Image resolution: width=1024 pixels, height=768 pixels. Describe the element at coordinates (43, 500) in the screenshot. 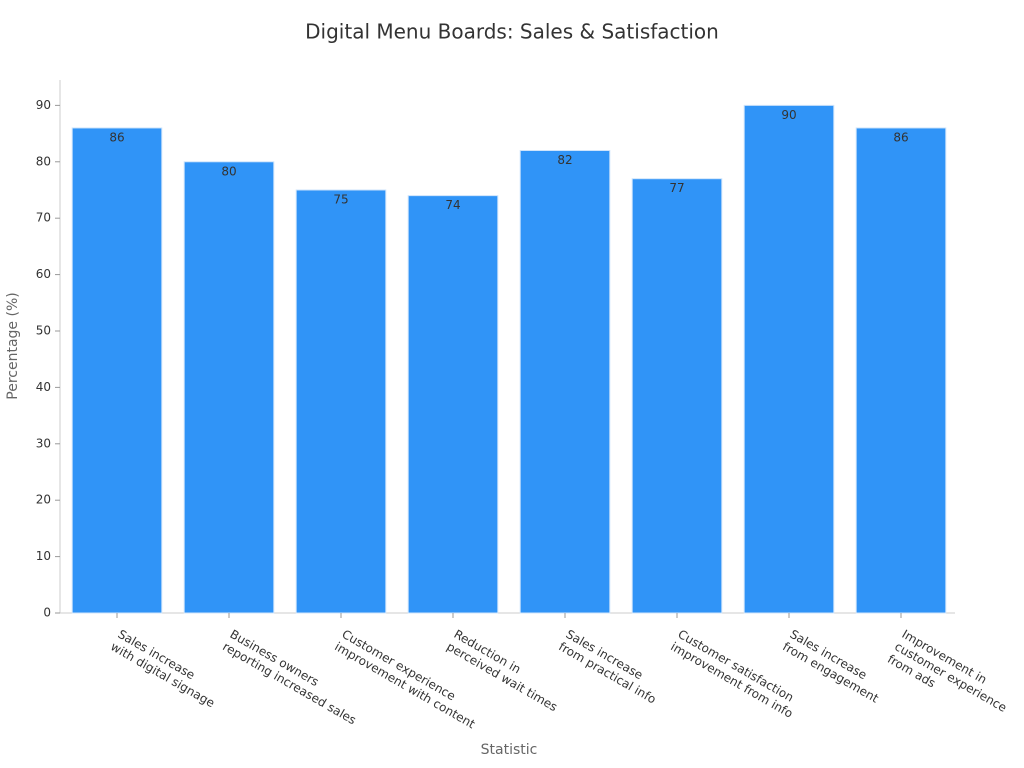

I see `y-tick-label: 20` at that location.